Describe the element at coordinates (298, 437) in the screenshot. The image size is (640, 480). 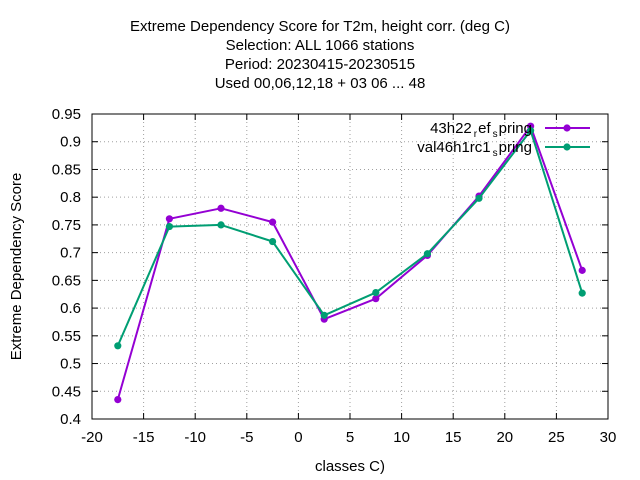
I see `x-tick-label: 0` at that location.